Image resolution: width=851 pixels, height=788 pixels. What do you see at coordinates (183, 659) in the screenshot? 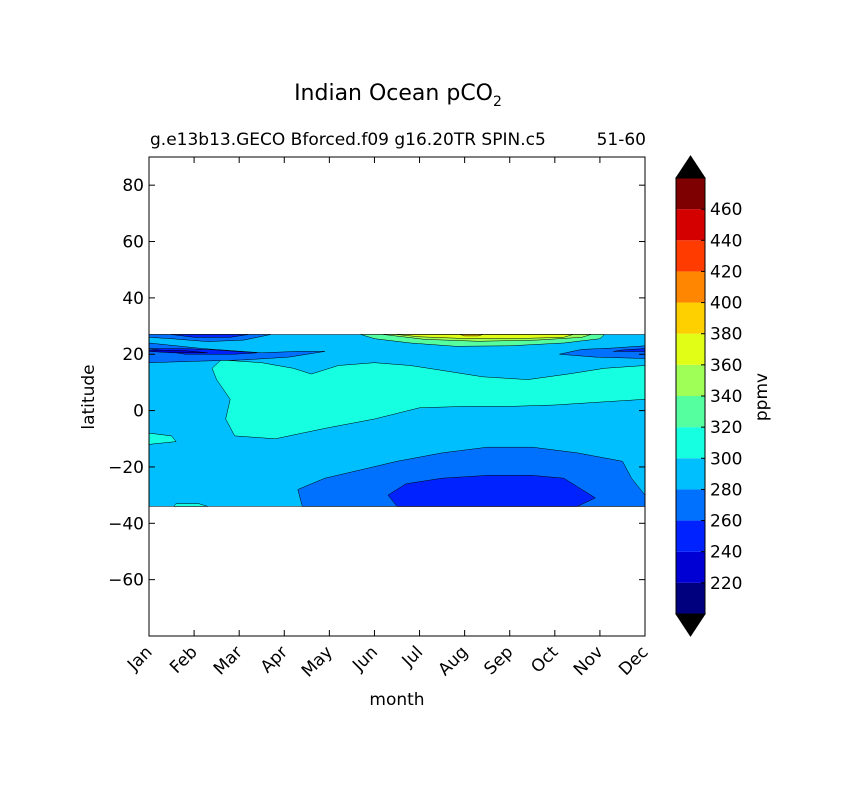
I see `x-tick-label: Feb` at bounding box center [183, 659].